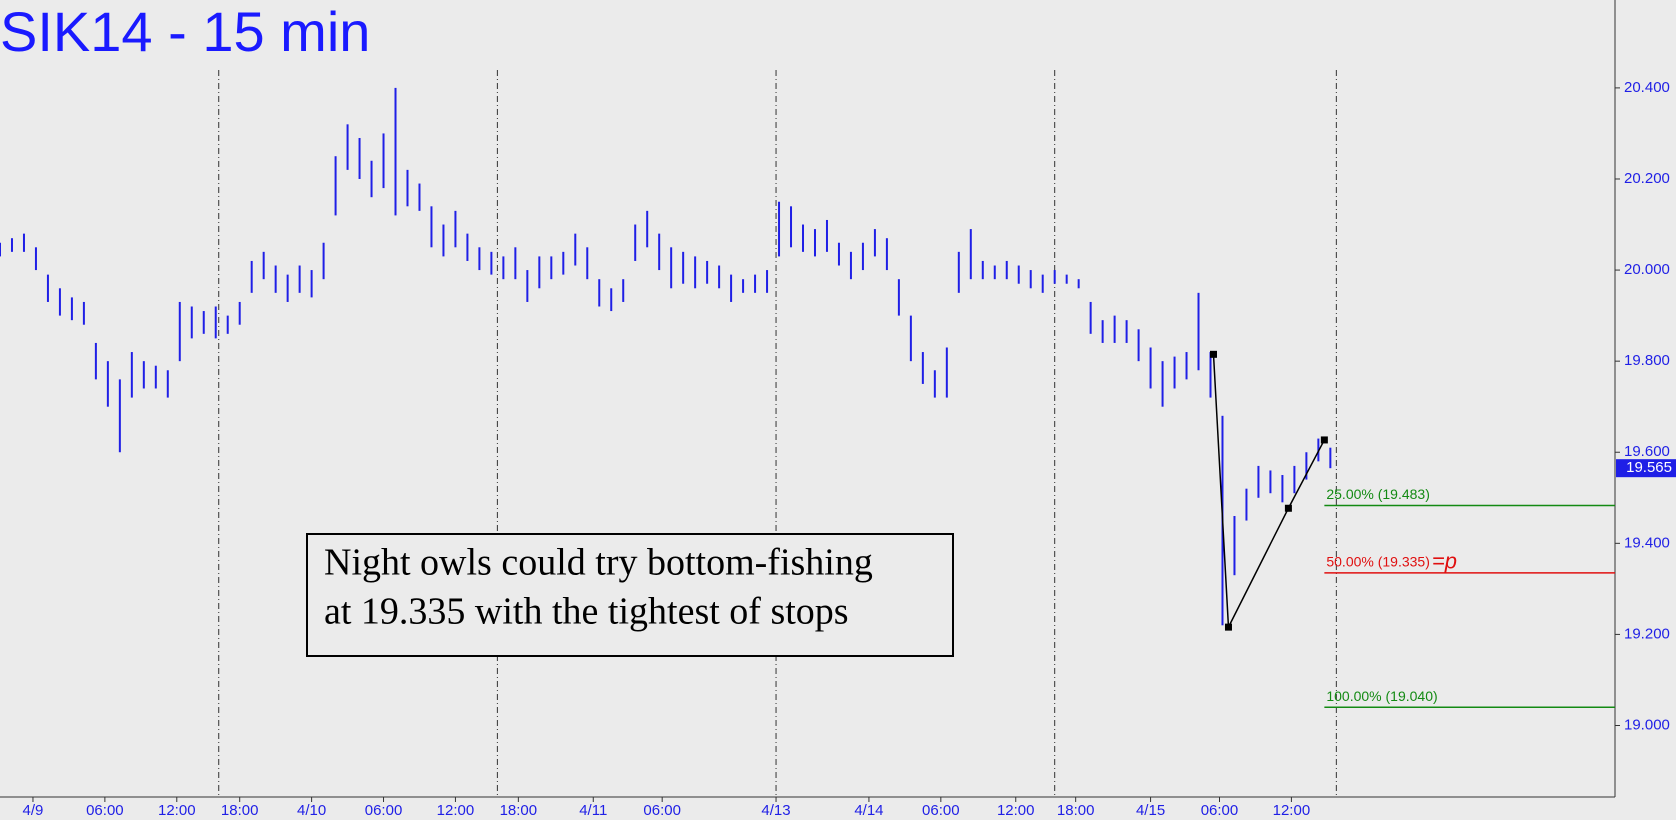  Describe the element at coordinates (311, 810) in the screenshot. I see `x-tick-label: 4/10` at that location.